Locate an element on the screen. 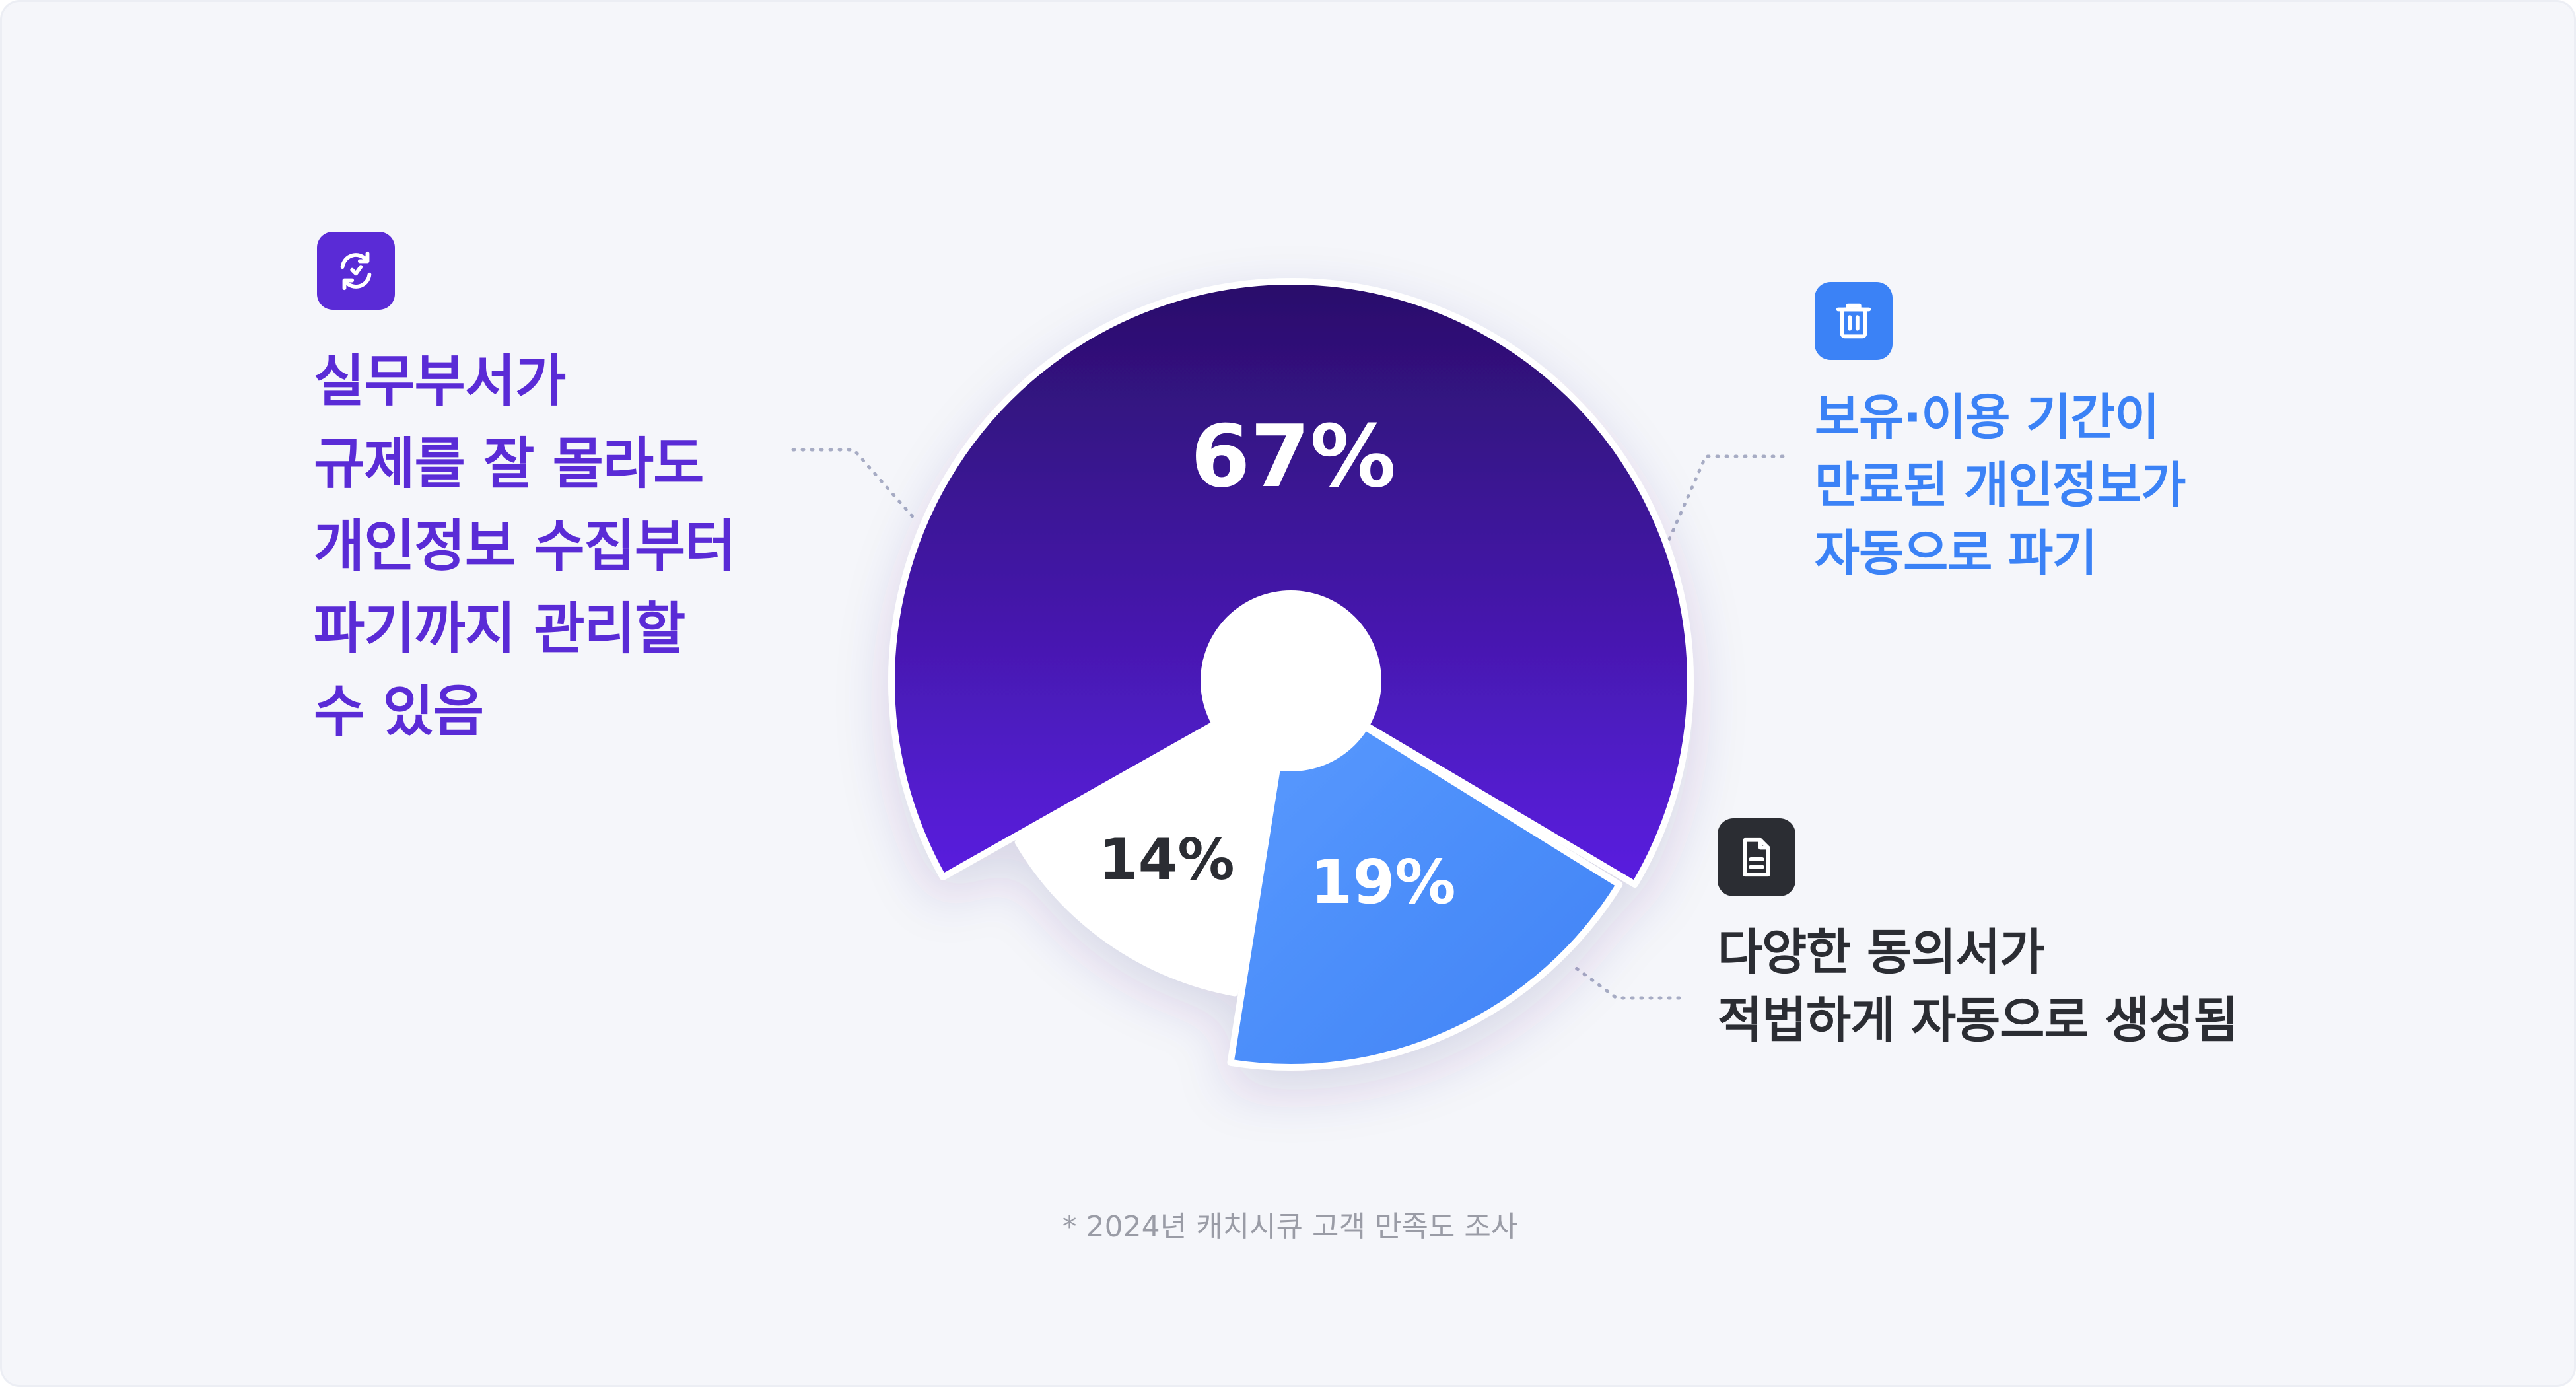  trash-icon-box is located at coordinates (1854, 321).